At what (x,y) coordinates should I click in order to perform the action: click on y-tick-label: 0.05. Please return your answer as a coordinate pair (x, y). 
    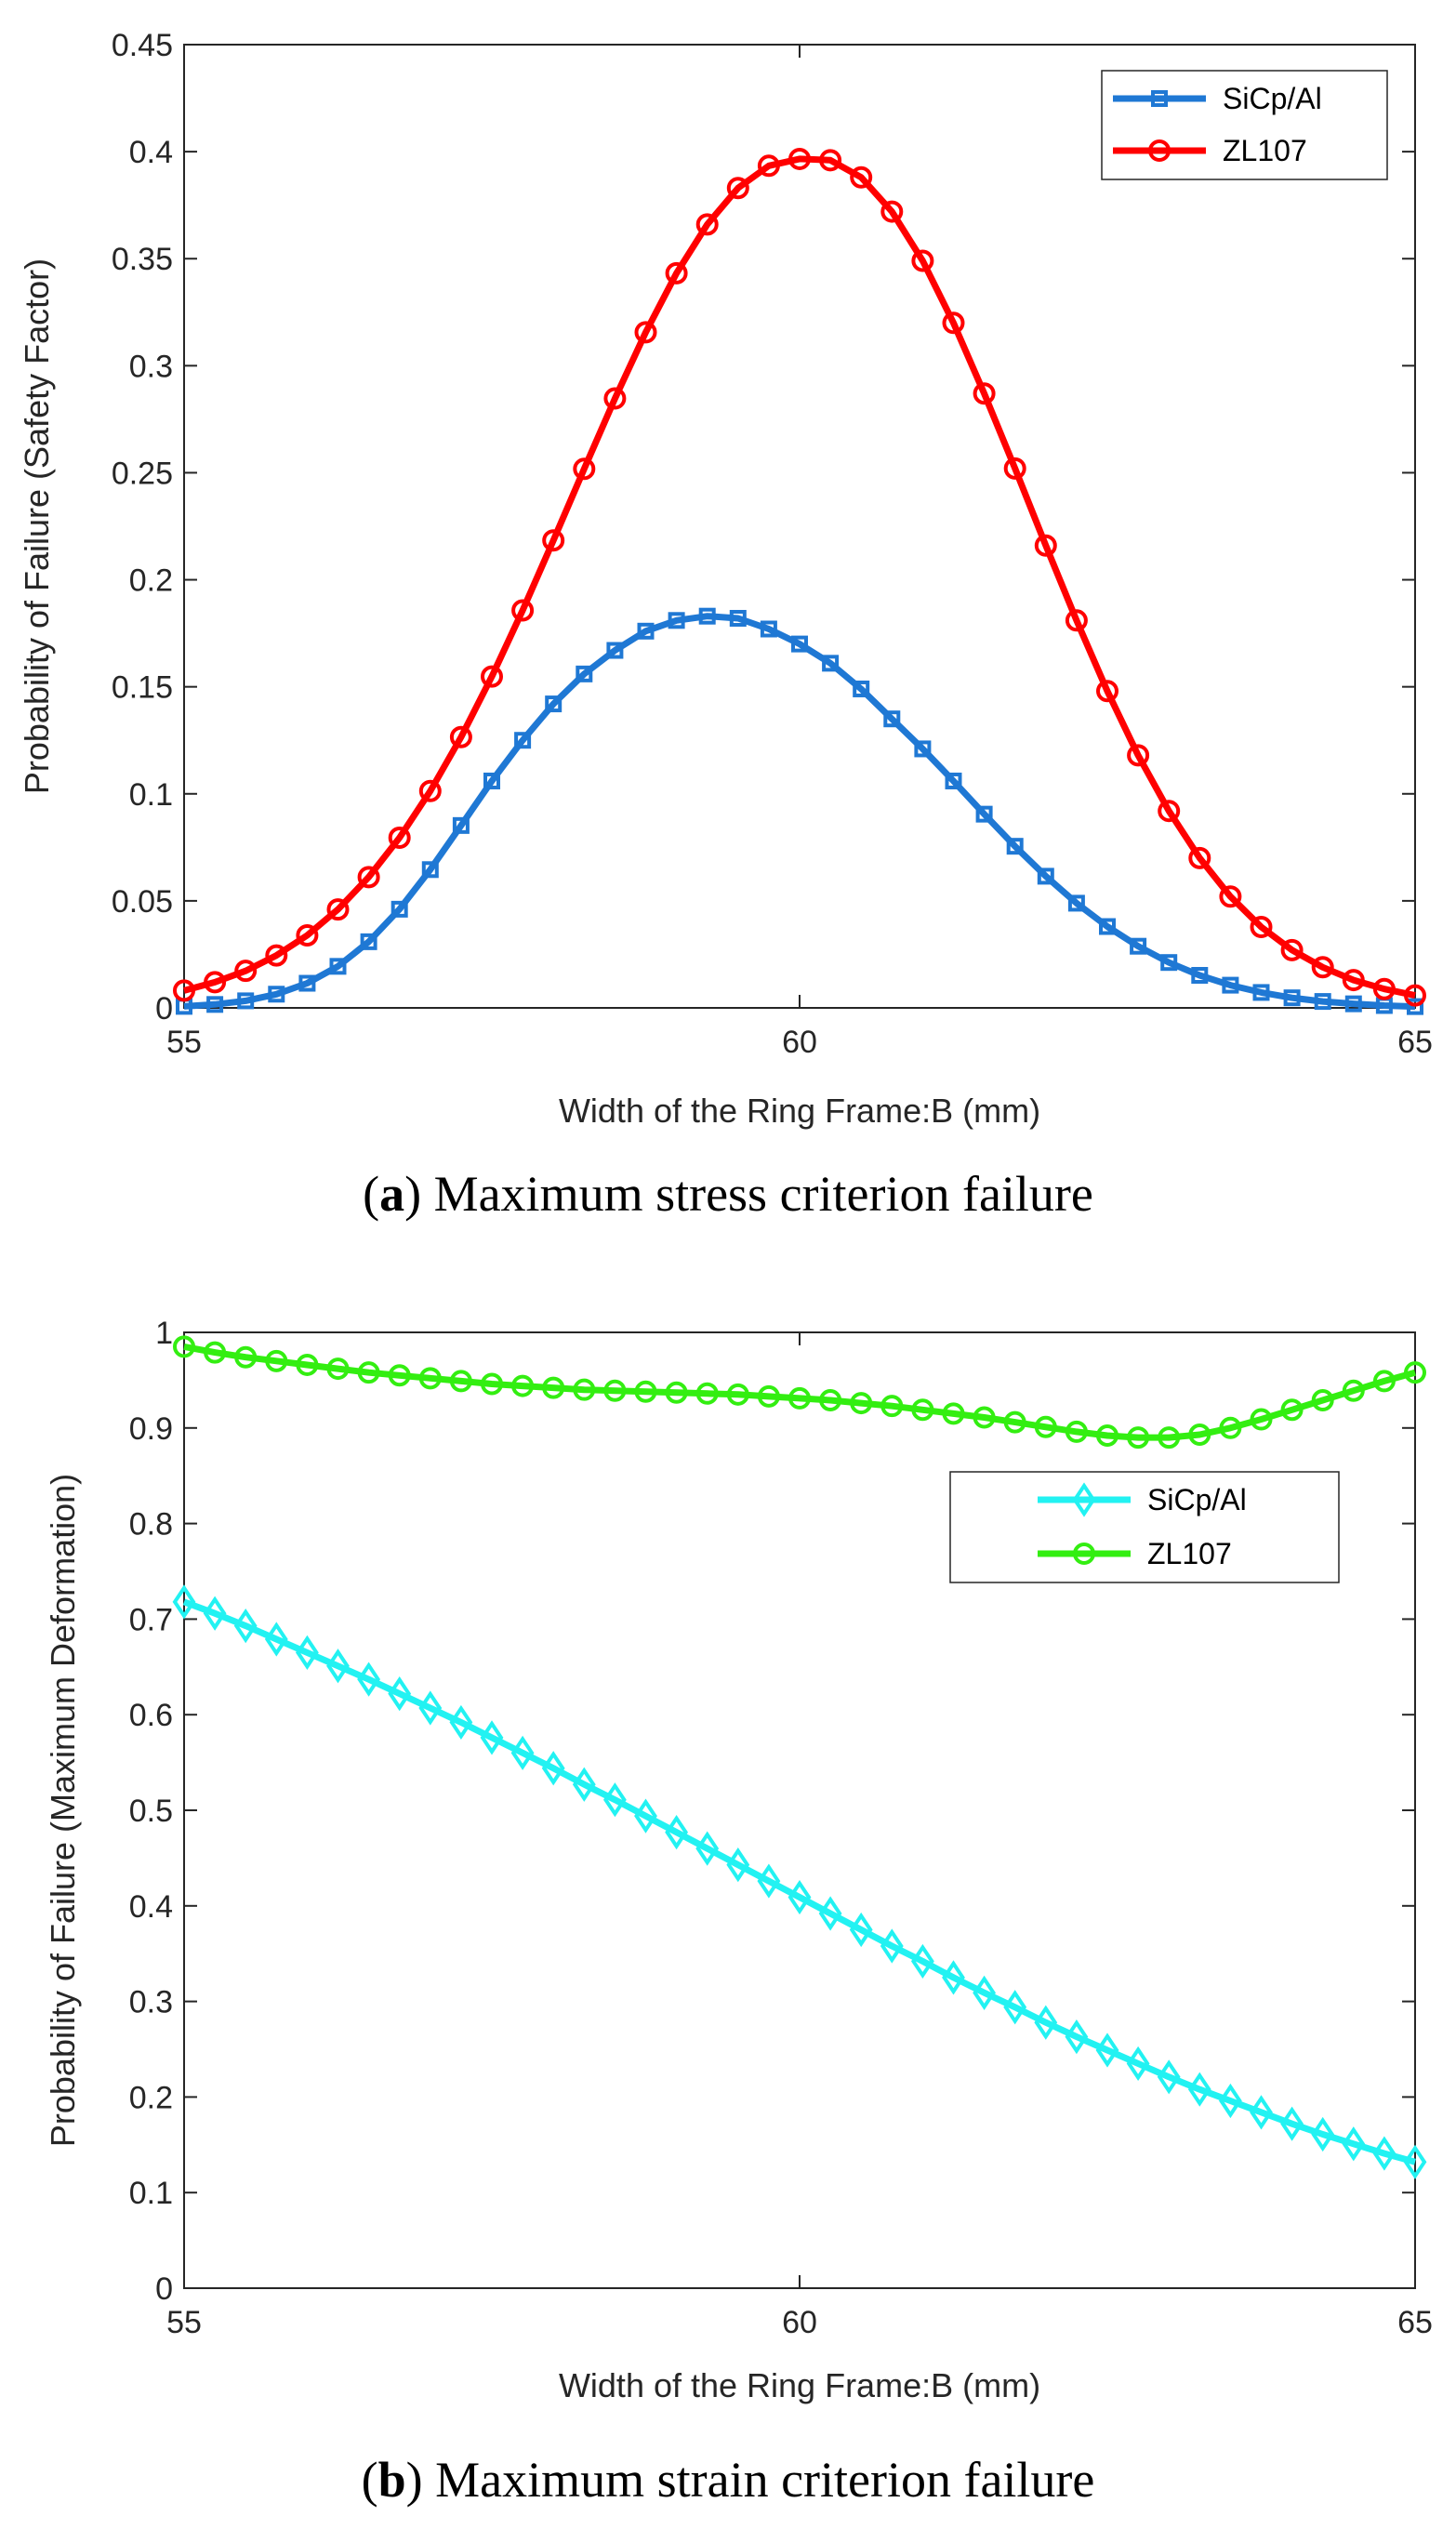
    Looking at the image, I should click on (142, 902).